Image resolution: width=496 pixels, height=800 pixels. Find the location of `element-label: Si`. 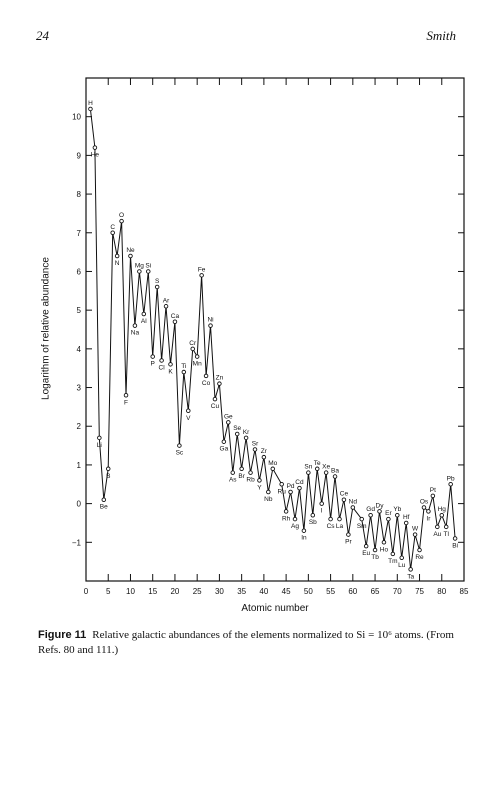

element-label: Si is located at coordinates (148, 265).